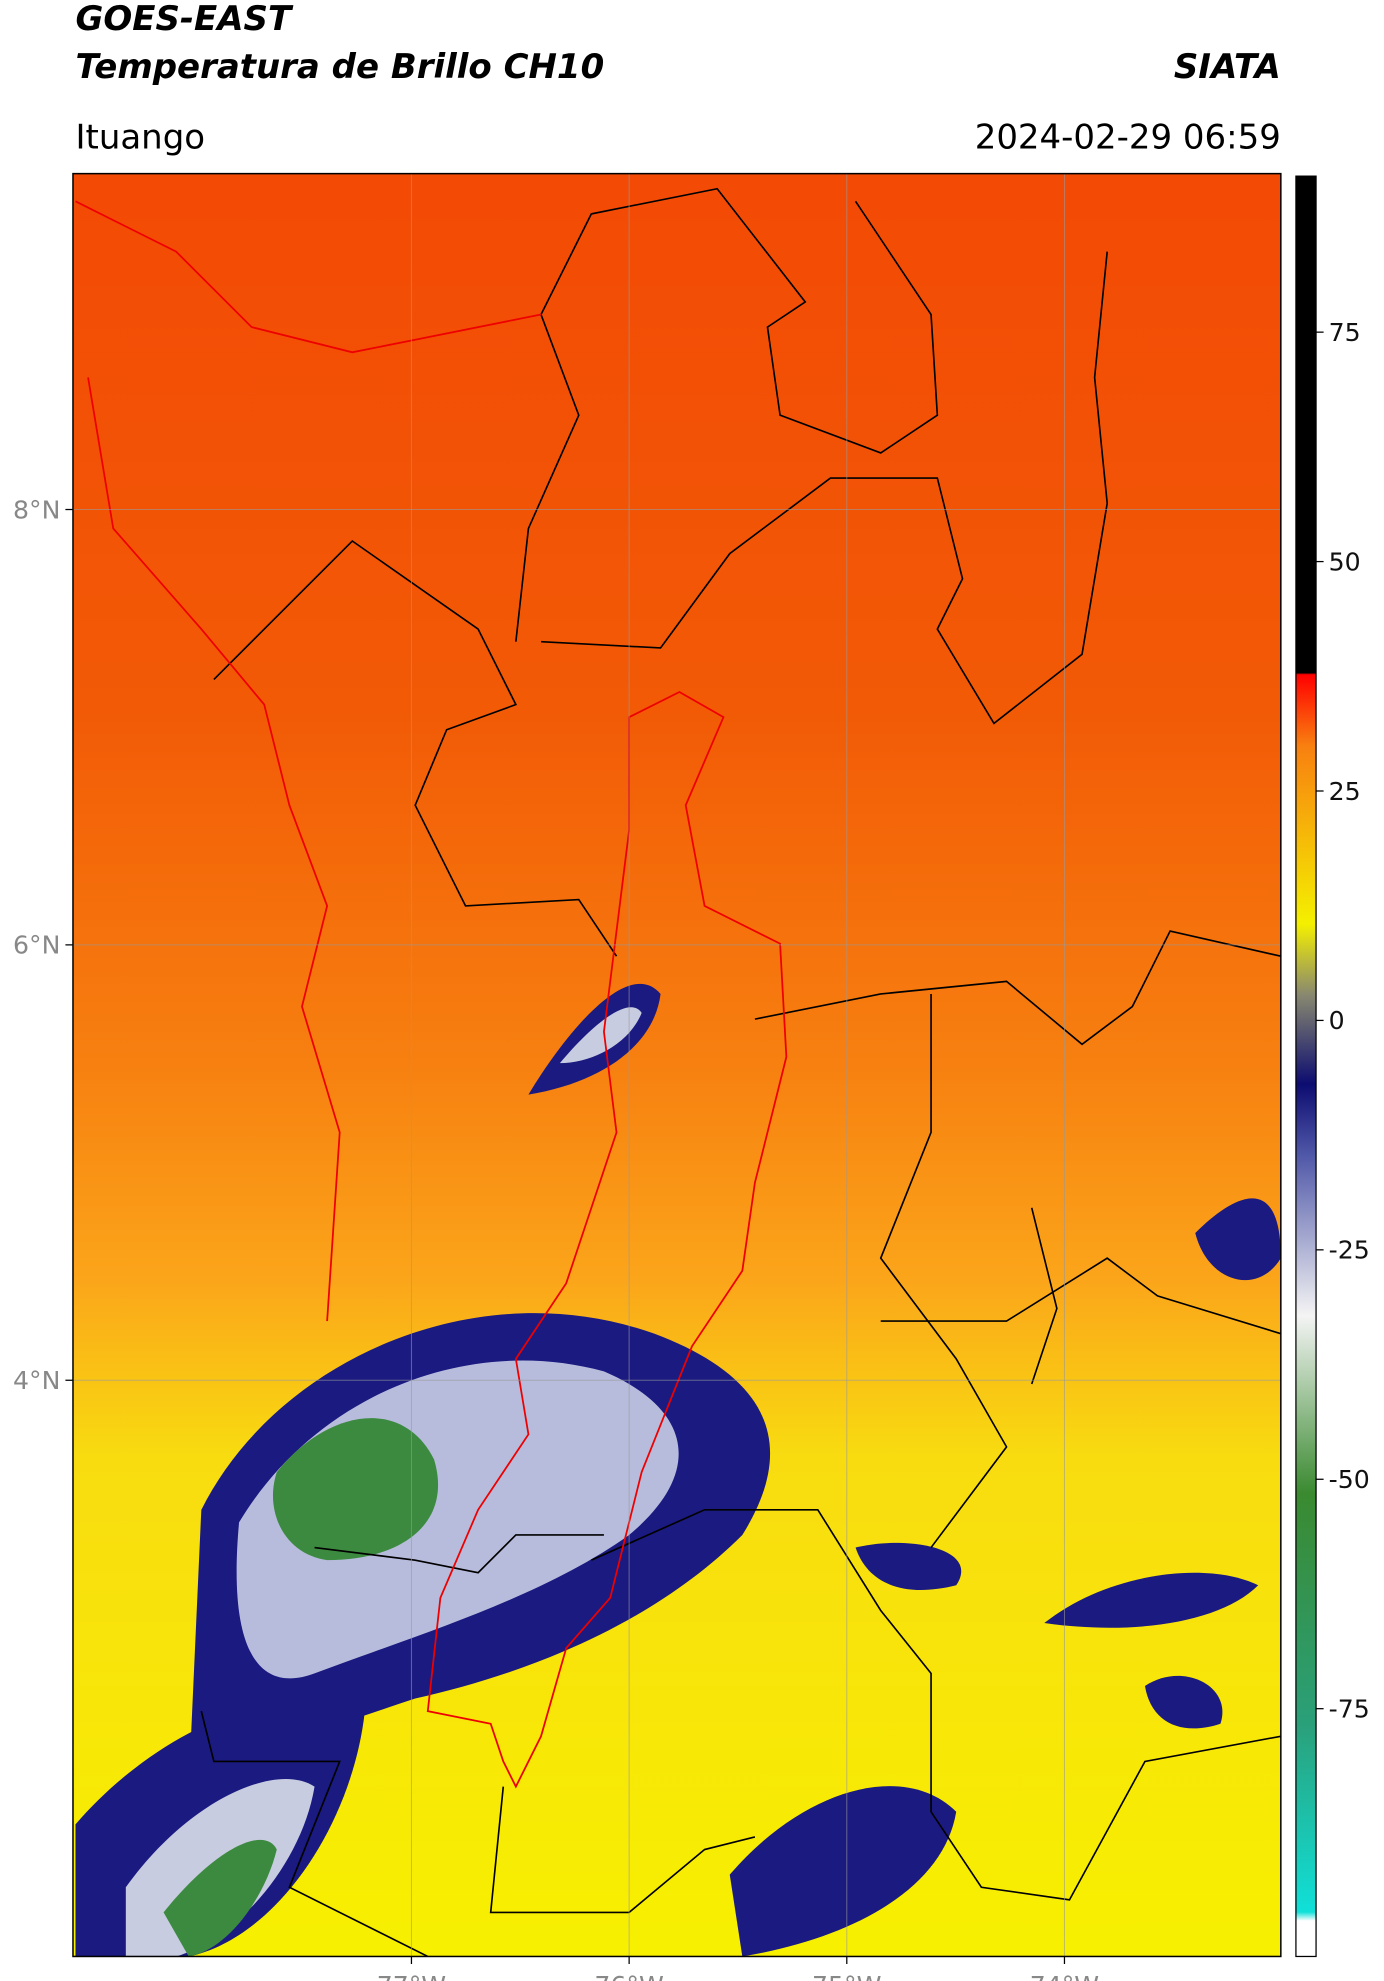 This screenshot has height=1981, width=1384. What do you see at coordinates (629, 1976) in the screenshot?
I see `lon-tick-label: 76°W` at bounding box center [629, 1976].